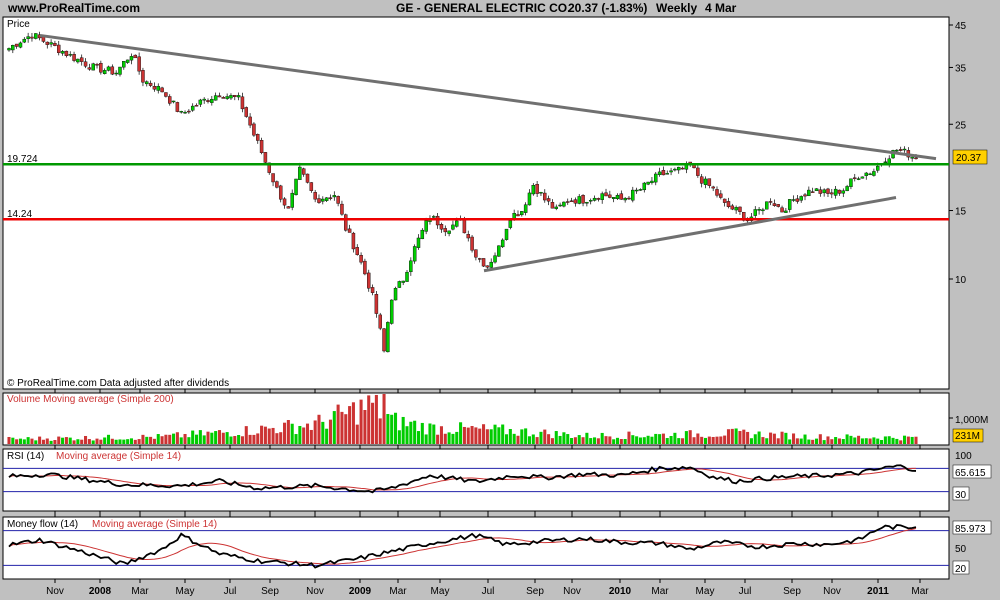 This screenshot has width=1000, height=600. What do you see at coordinates (25, 456) in the screenshot?
I see `rsi-panel-label: RSI (14)` at bounding box center [25, 456].